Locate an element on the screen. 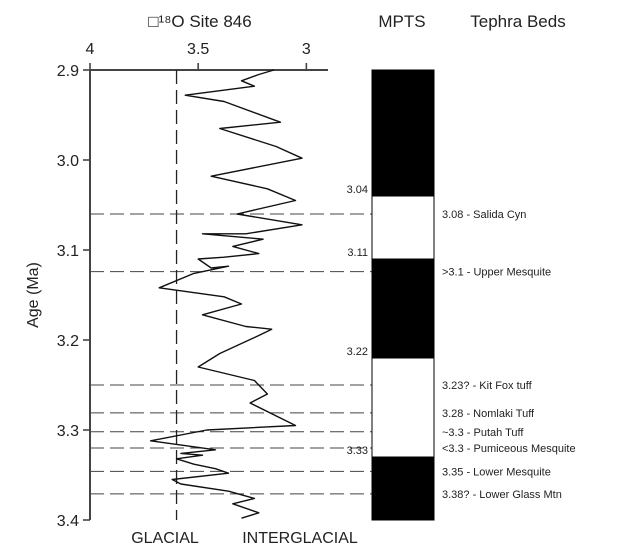 The width and height of the screenshot is (623, 553). x-tick-label: 3.5 is located at coordinates (198, 49).